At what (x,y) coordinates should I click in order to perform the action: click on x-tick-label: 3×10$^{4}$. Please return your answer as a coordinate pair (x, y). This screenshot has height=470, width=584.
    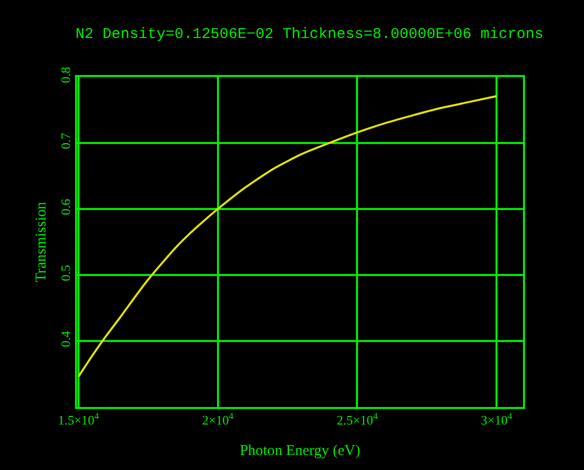
    Looking at the image, I should click on (496, 419).